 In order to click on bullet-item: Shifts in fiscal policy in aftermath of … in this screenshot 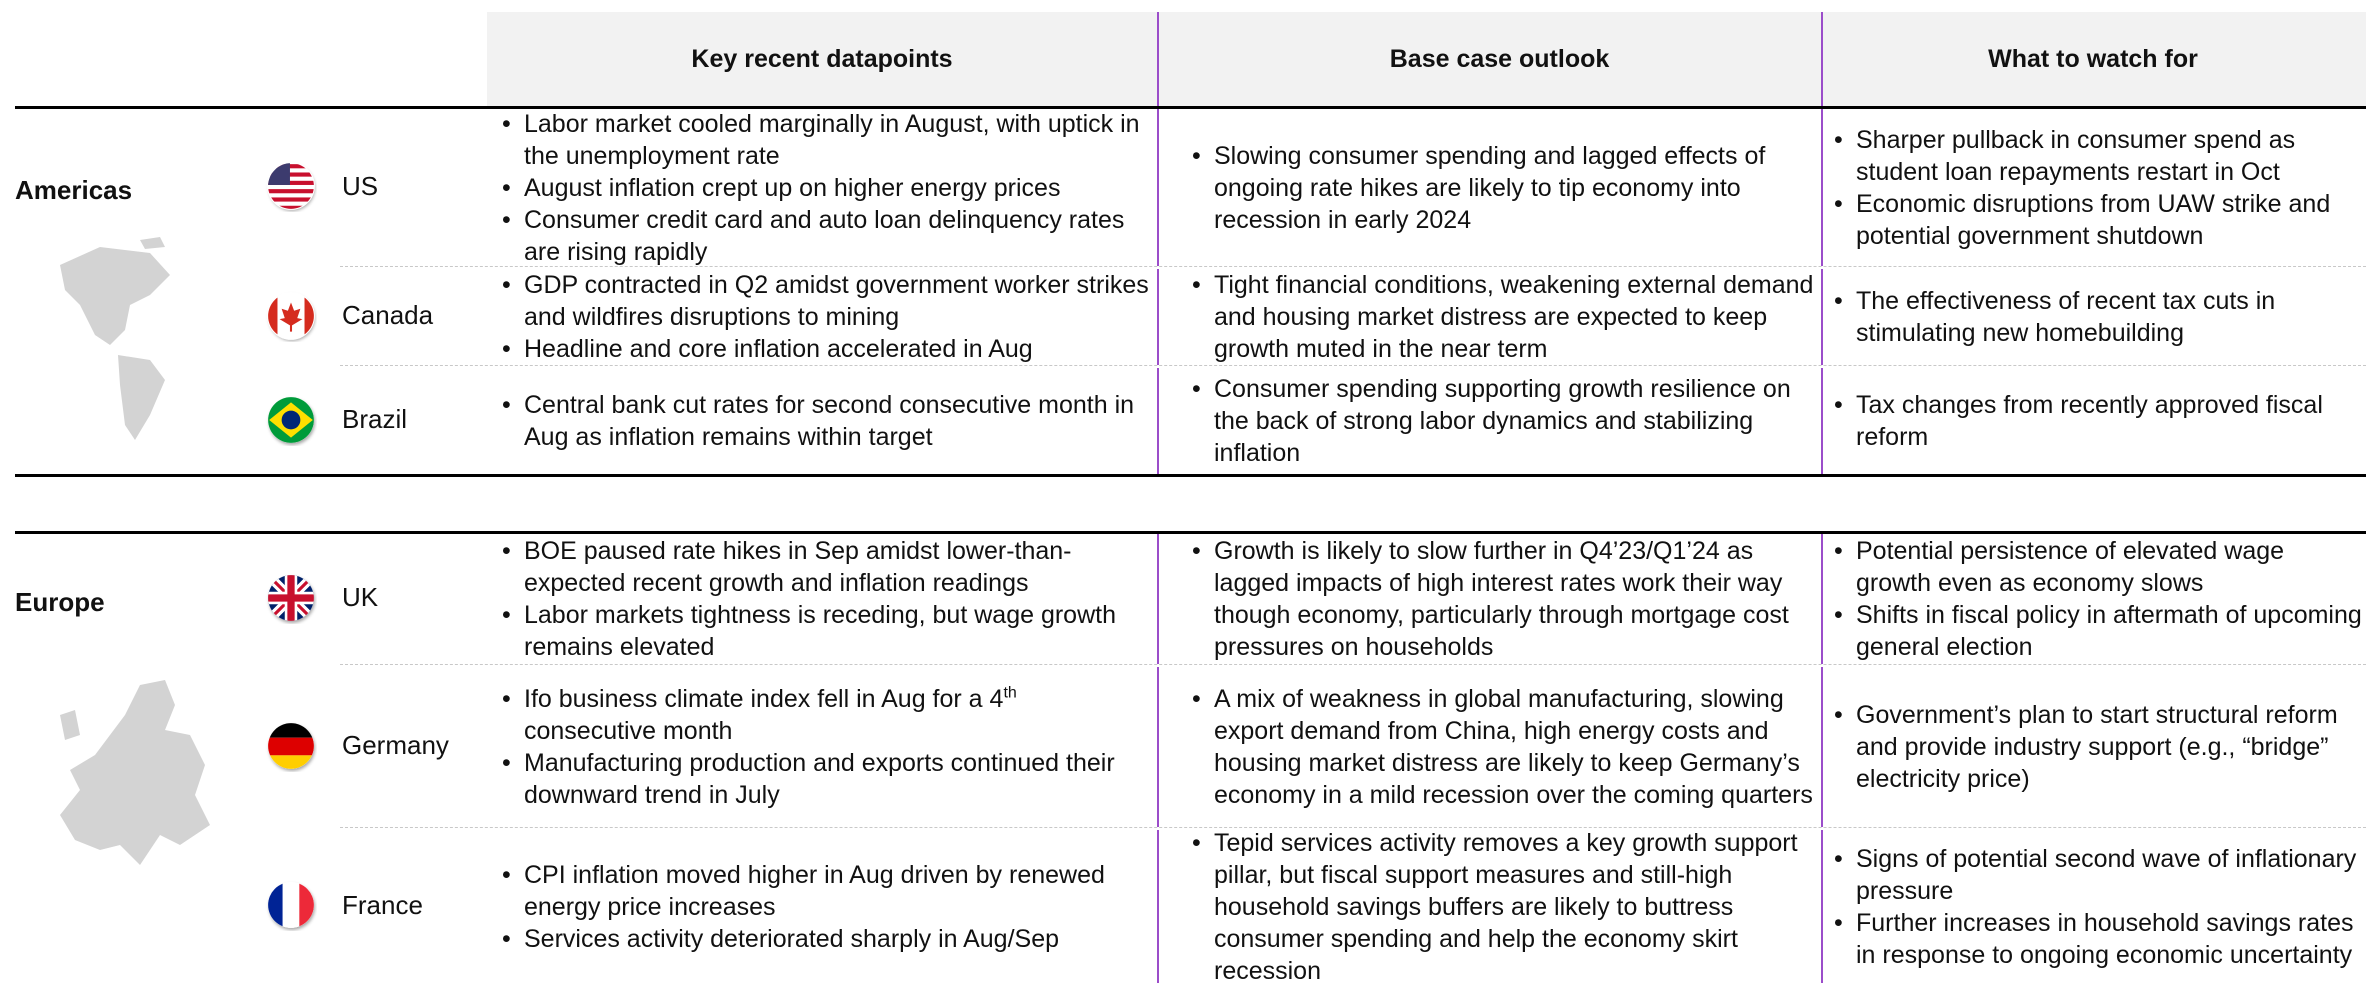, I will do `click(2097, 631)`.